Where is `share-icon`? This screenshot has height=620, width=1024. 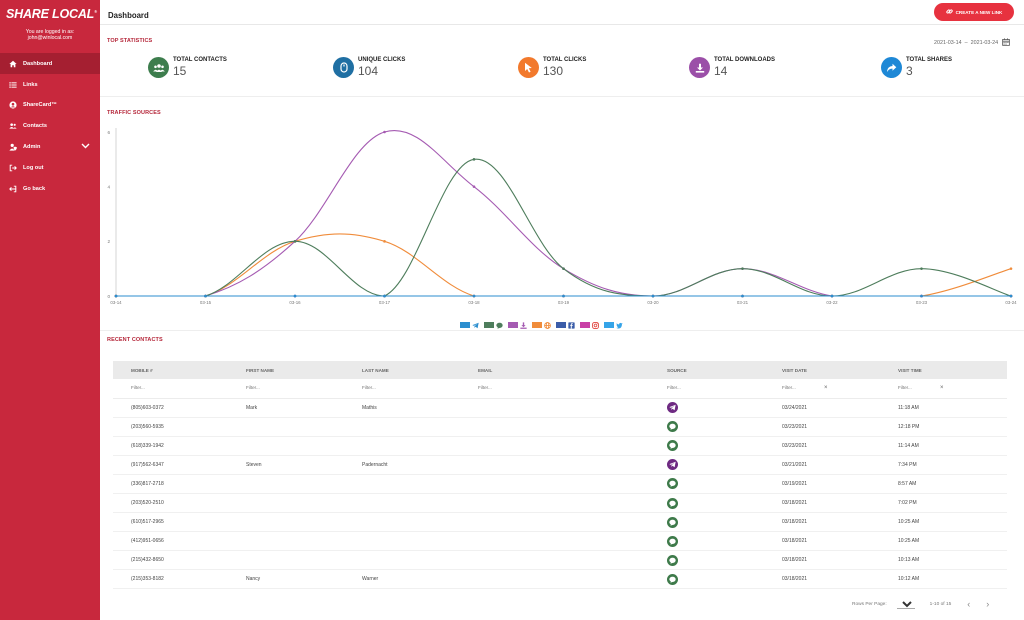
share-icon is located at coordinates (891, 67).